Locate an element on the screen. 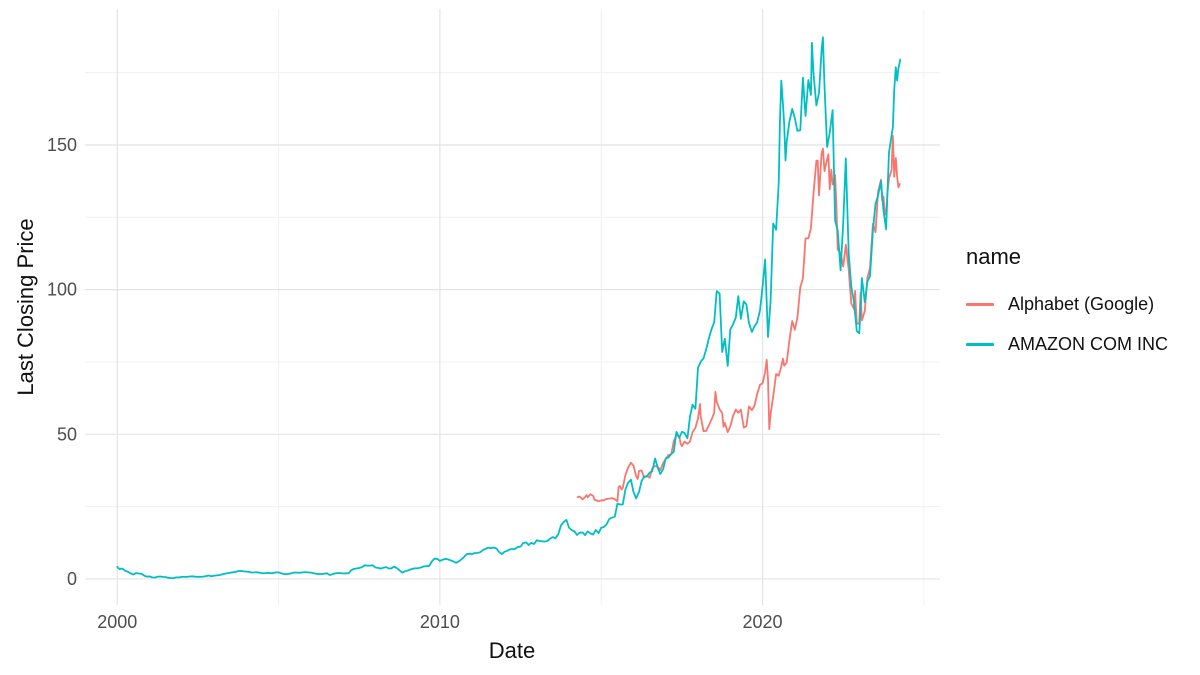 Image resolution: width=1200 pixels, height=675 pixels. legend-title: name is located at coordinates (994, 256).